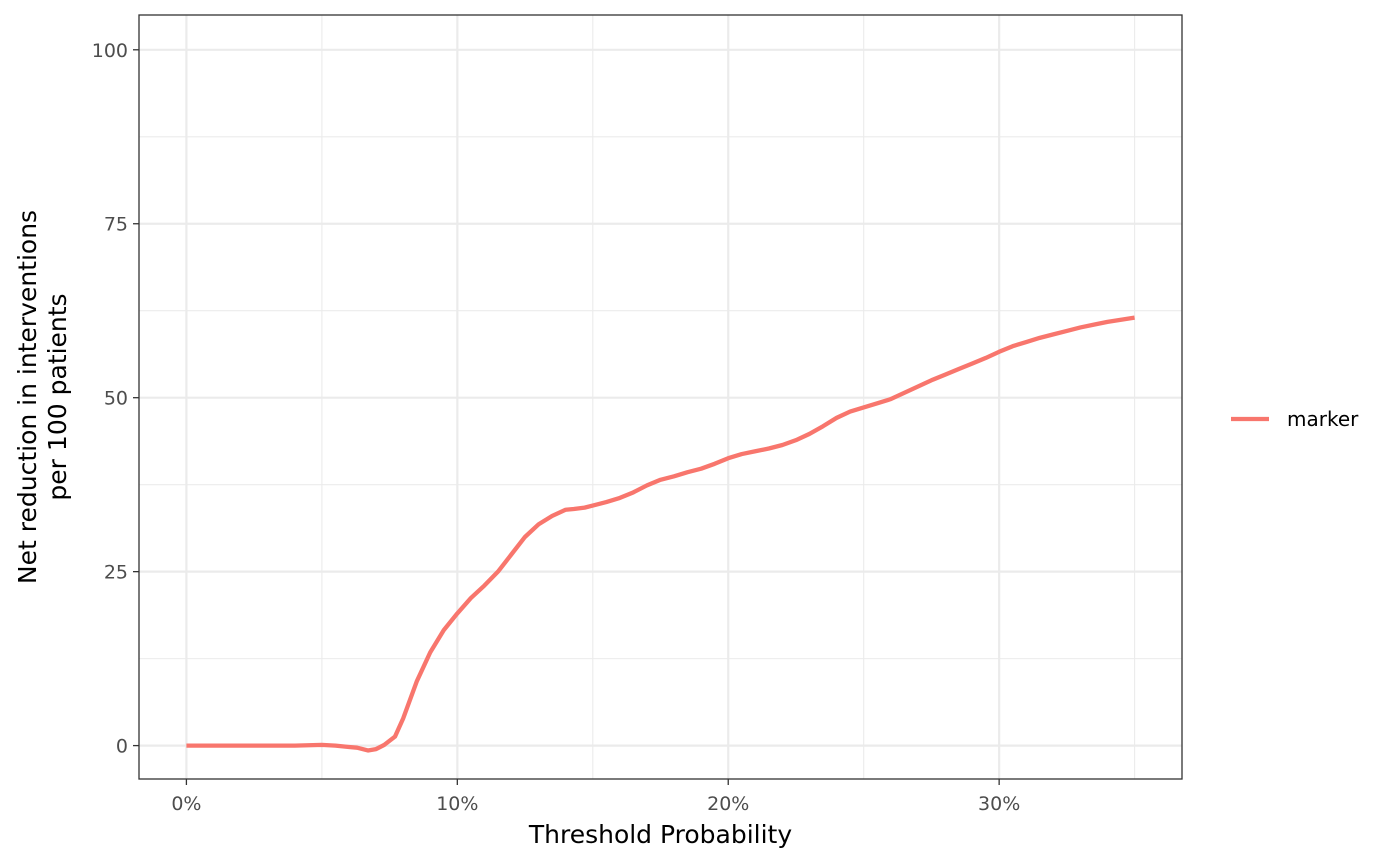 Image resolution: width=1400 pixels, height=865 pixels. I want to click on x-axis: 0% 10% 20% 30%, so click(595, 797).